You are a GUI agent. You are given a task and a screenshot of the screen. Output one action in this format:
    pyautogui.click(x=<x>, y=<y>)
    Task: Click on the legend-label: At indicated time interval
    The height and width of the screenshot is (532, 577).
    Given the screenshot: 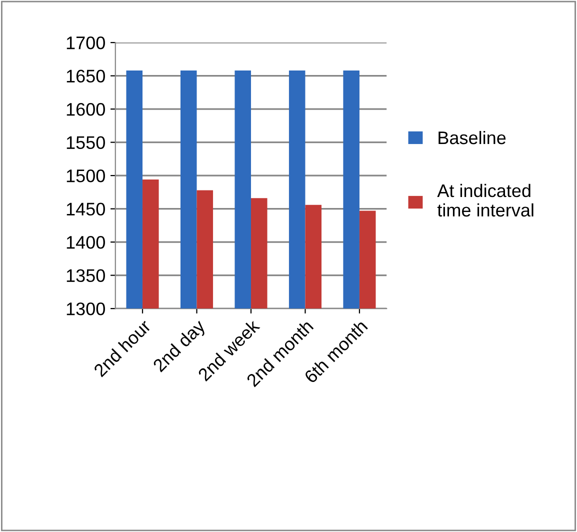 What is the action you would take?
    pyautogui.click(x=485, y=200)
    